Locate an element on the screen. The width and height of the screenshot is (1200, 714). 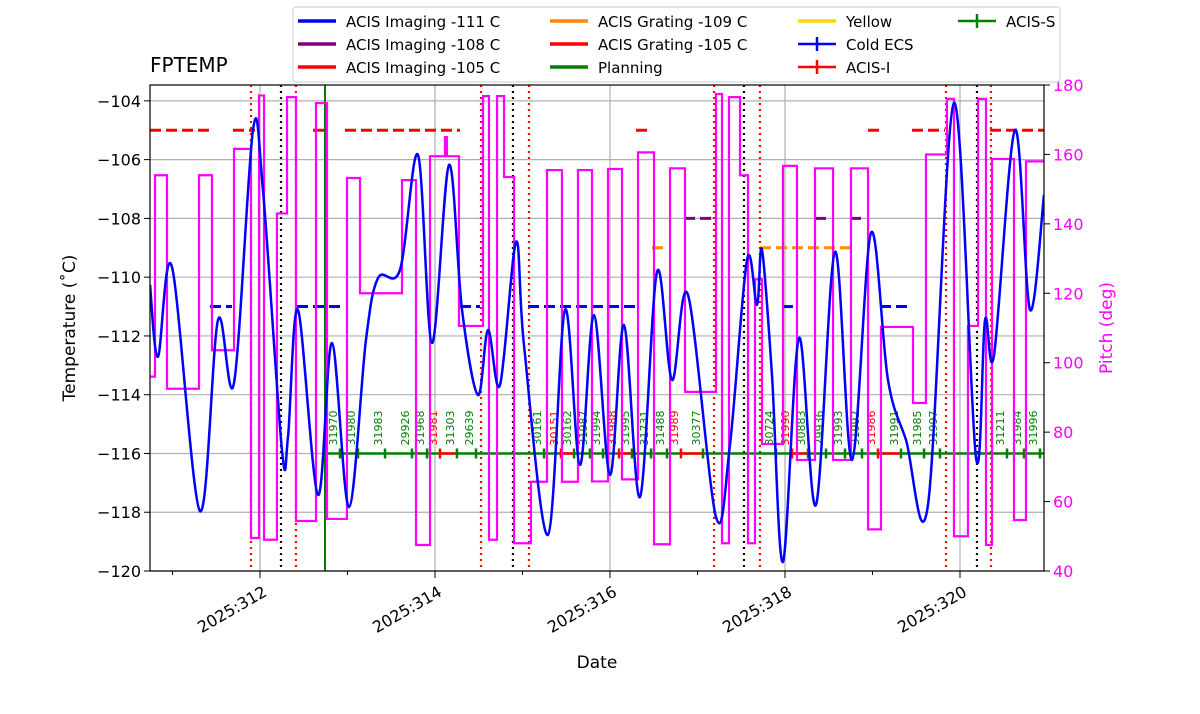
chart-title: FPTEMP is located at coordinates (189, 65).